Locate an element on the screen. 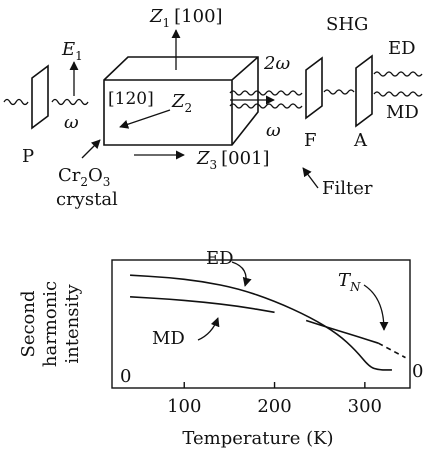  y-zero-left: 0 is located at coordinates (125, 376).